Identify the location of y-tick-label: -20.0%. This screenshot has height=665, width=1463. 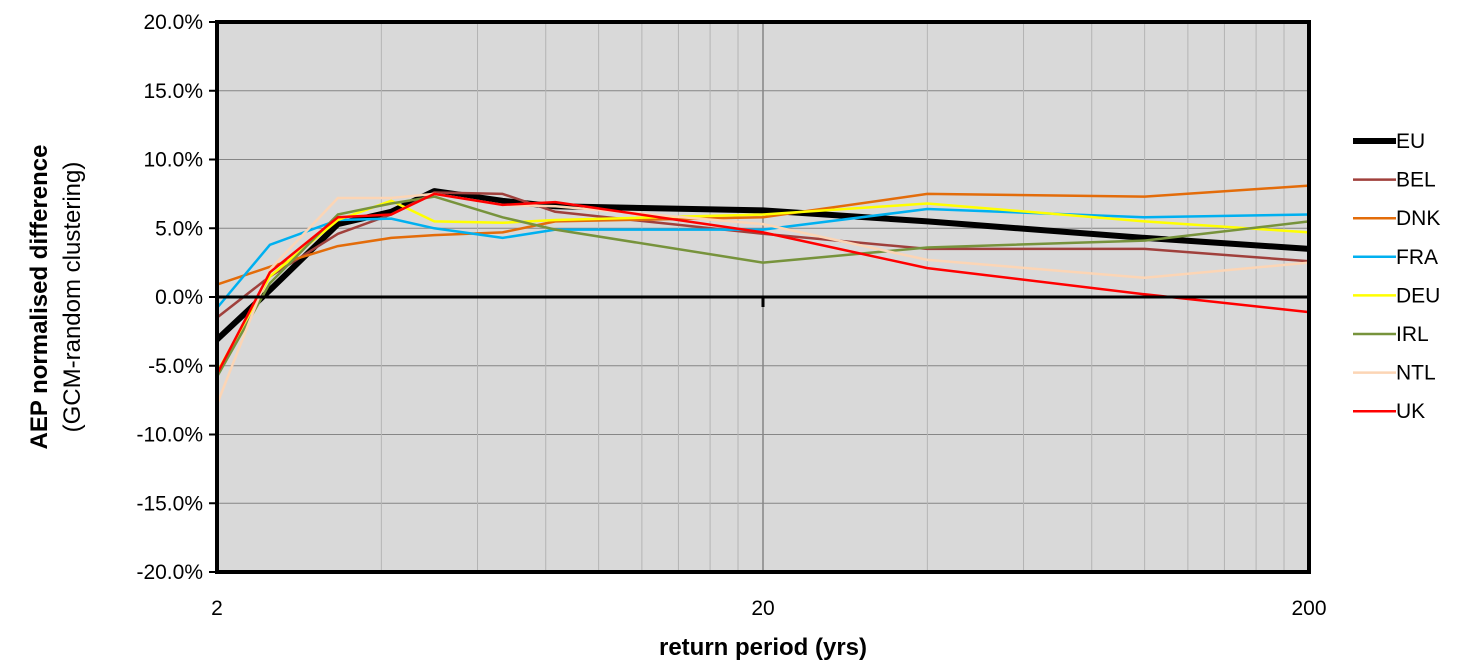
(169, 572).